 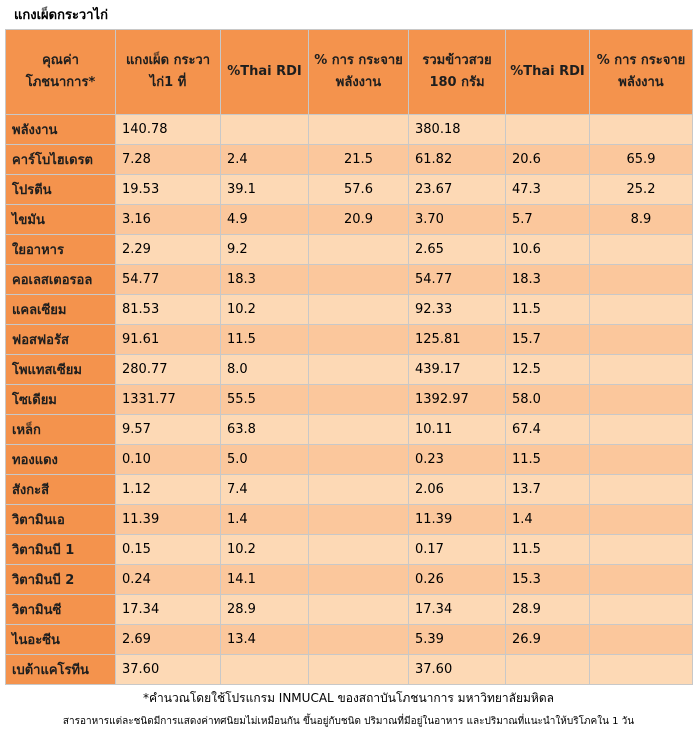 What do you see at coordinates (457, 429) in the screenshot?
I see `table-cell: 10.11` at bounding box center [457, 429].